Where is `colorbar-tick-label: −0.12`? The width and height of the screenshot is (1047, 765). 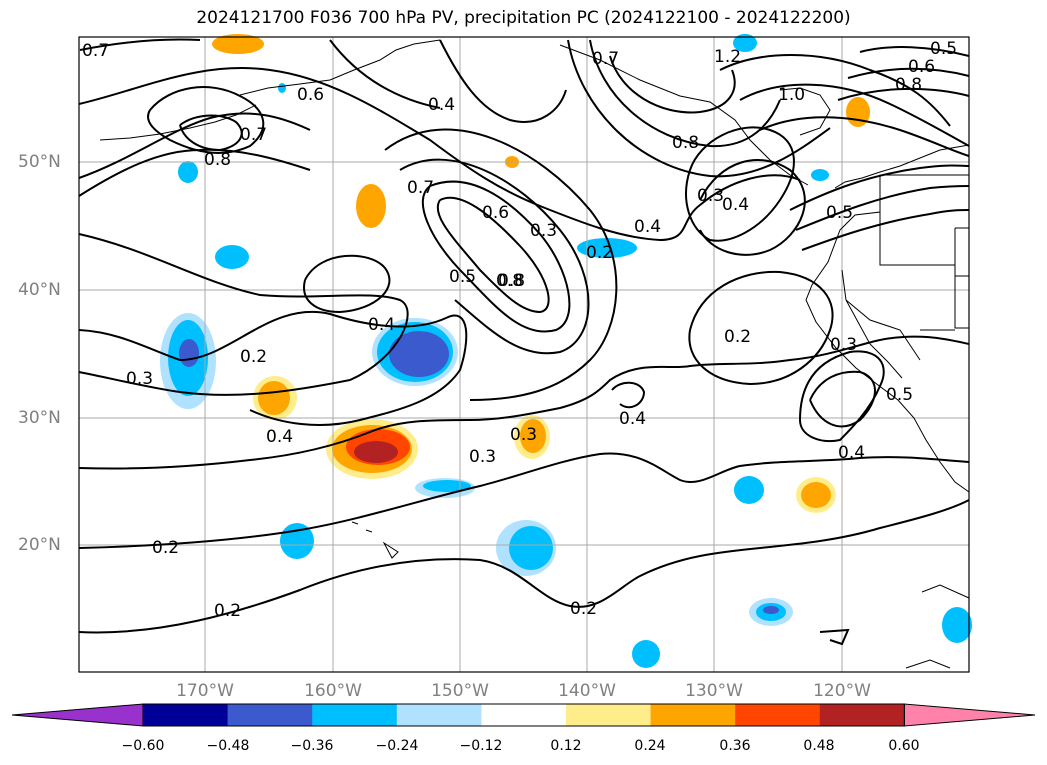 colorbar-tick-label: −0.12 is located at coordinates (481, 746).